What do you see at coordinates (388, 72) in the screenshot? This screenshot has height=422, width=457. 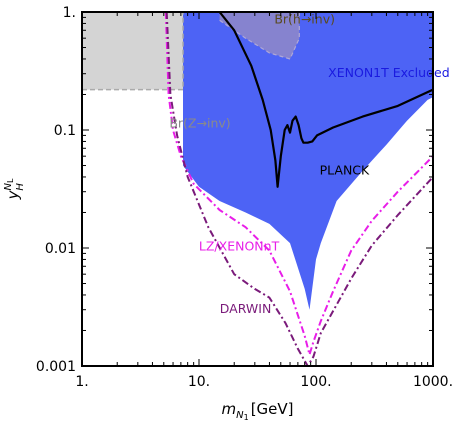 I see `annotation-xenon1t-excluded: XENON1T Excluded` at bounding box center [388, 72].